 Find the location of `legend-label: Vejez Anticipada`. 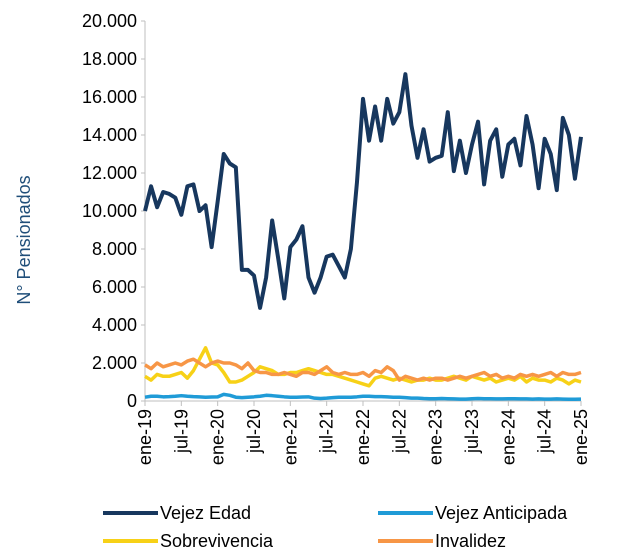

legend-label: Vejez Anticipada is located at coordinates (501, 513).